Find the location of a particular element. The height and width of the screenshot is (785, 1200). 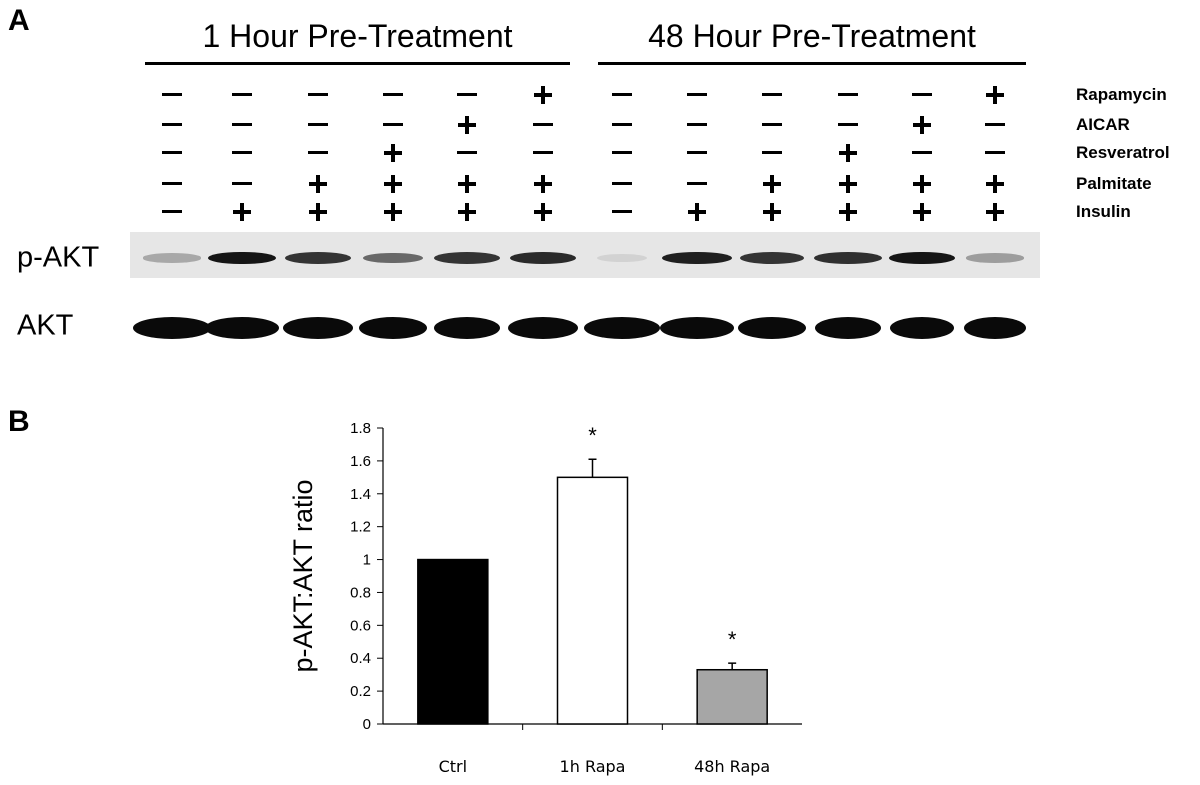

y-axis-label: p-AKT:AKT ratio is located at coordinates (303, 575).